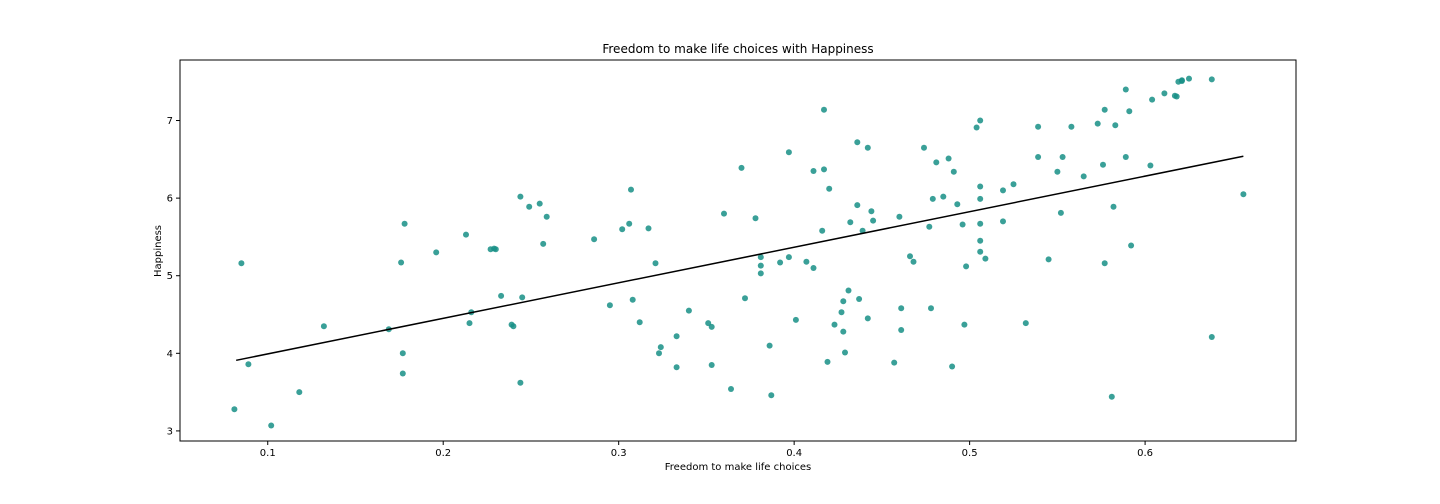 The image size is (1440, 504). Describe the element at coordinates (706, 450) in the screenshot. I see `x-axis: 0.1 0.2 0.3 0.4 0.5 0.6` at that location.